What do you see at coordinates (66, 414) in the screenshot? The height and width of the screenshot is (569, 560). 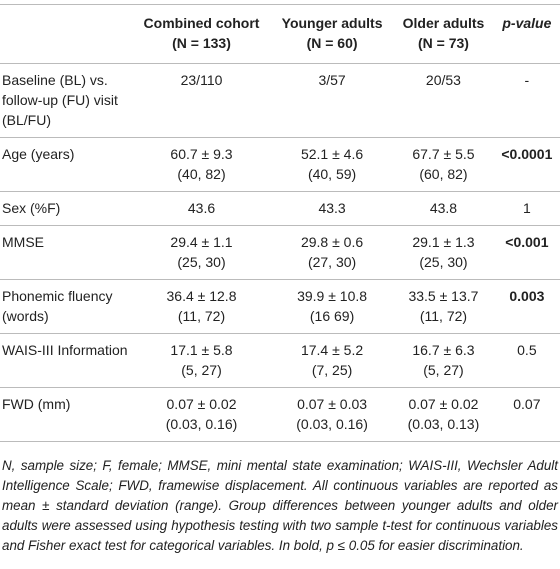 I see `row-label: FWD (mm)` at bounding box center [66, 414].